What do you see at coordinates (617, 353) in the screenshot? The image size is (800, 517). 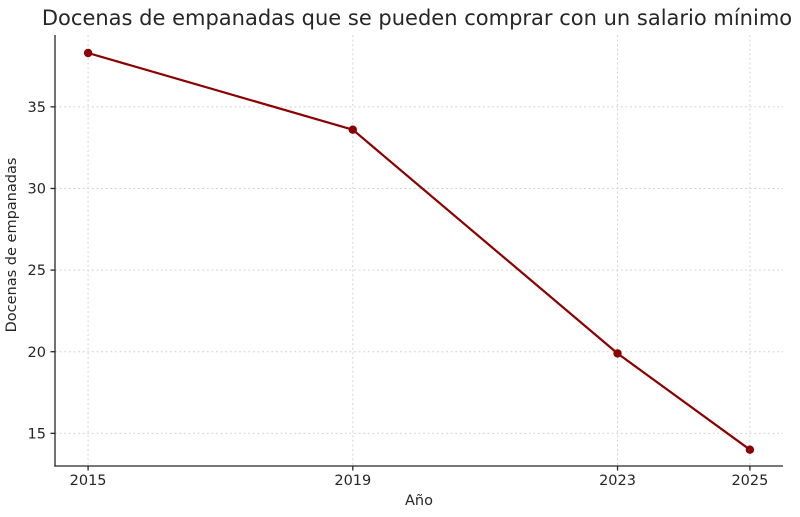 I see `data-point-2023` at bounding box center [617, 353].